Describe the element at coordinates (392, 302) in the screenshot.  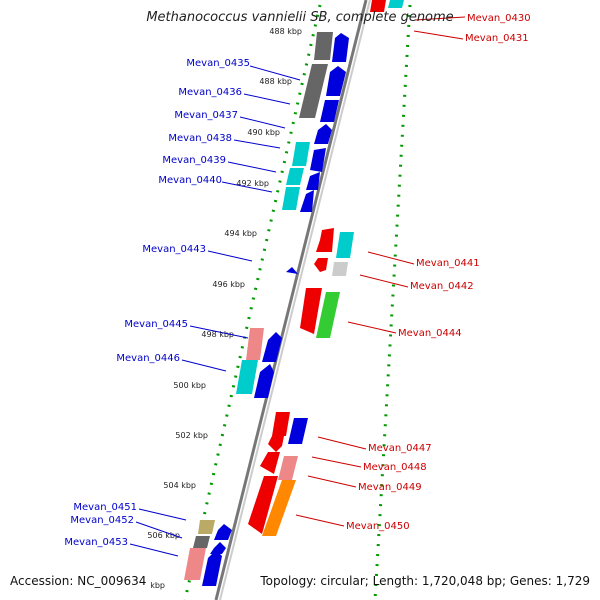
I see `outer-dotted-rail` at that location.